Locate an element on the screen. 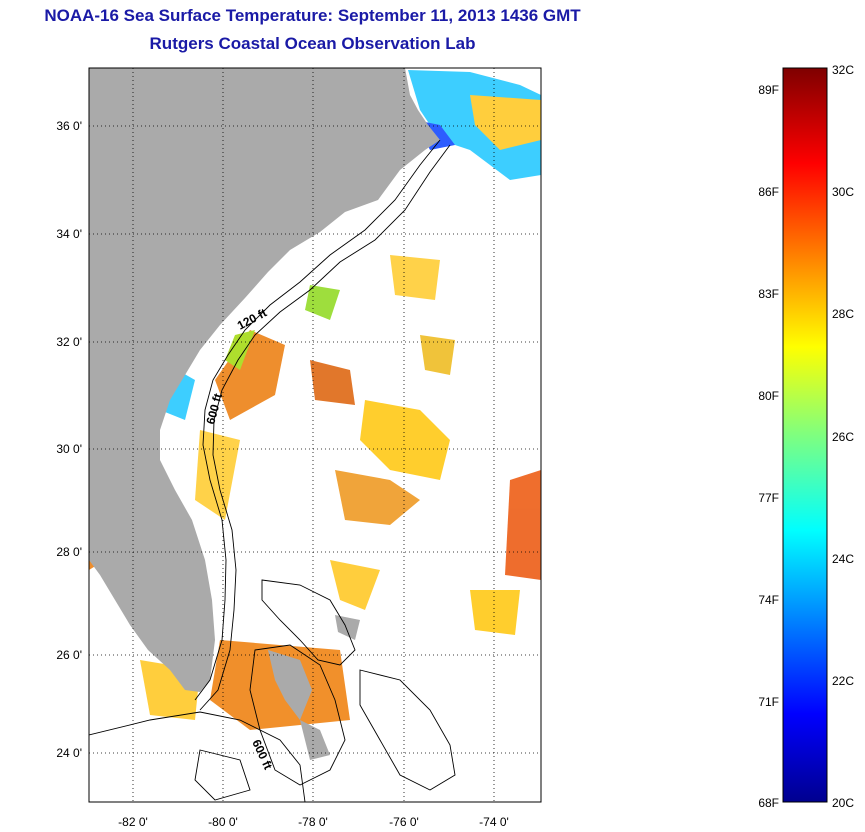 This screenshot has width=865, height=832. lon-label: -78 0' is located at coordinates (313, 822).